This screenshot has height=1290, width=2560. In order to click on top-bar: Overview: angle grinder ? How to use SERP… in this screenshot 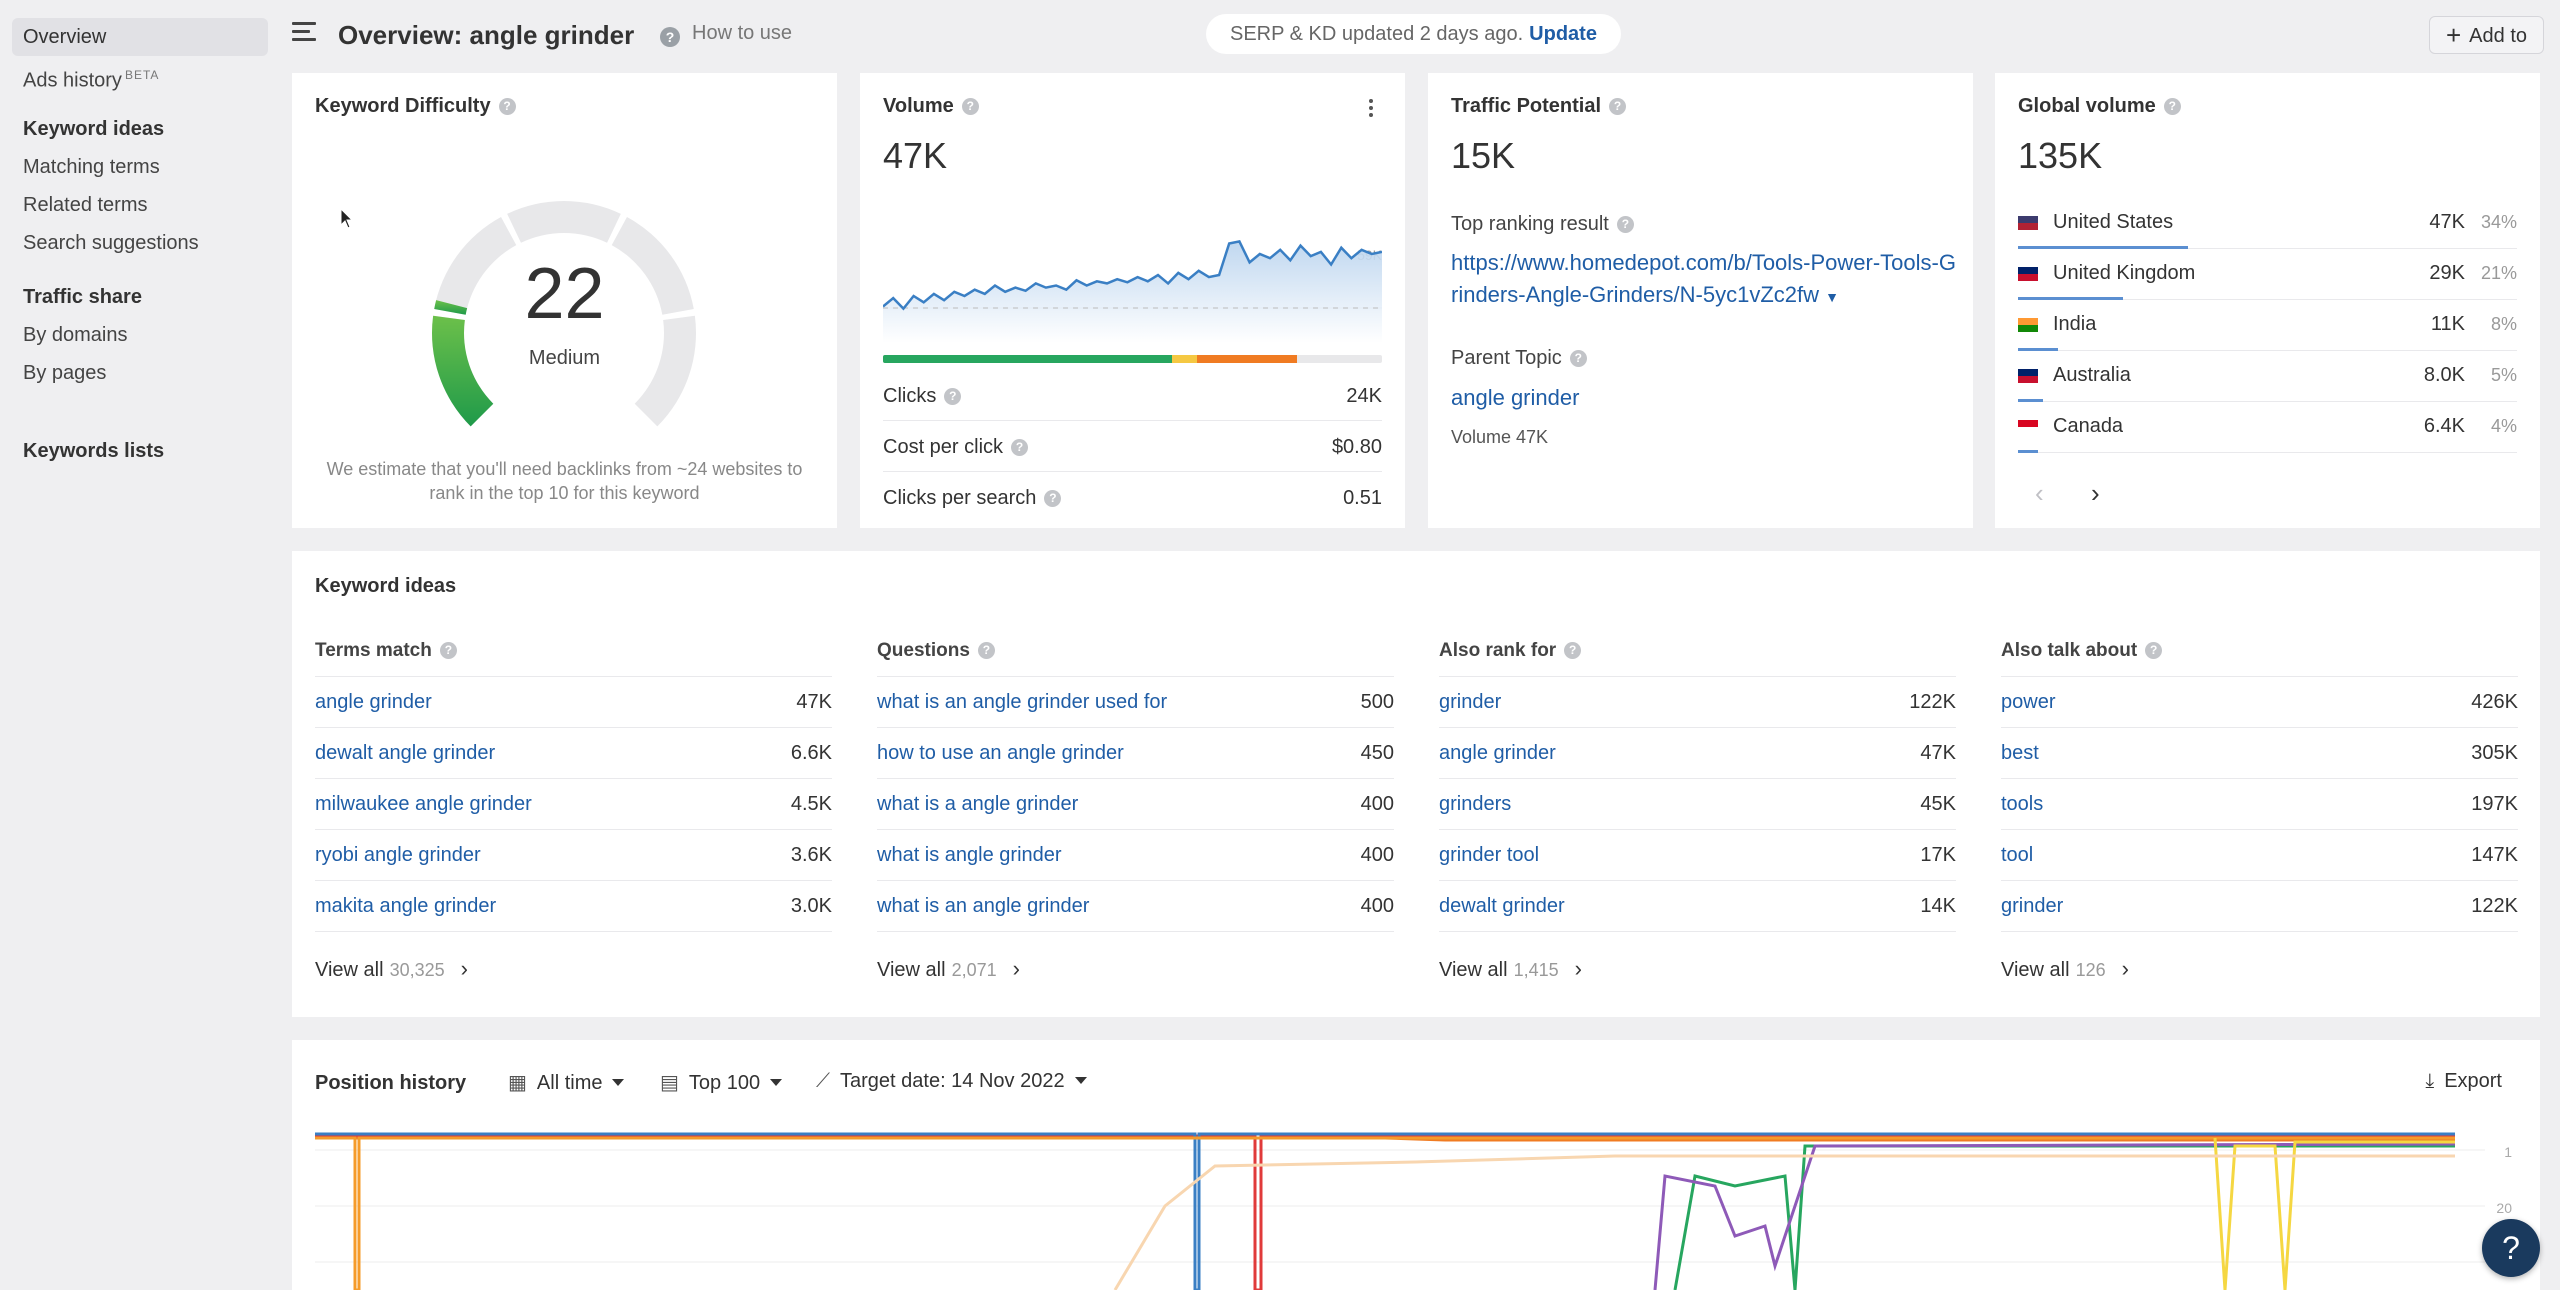, I will do `click(1420, 35)`.